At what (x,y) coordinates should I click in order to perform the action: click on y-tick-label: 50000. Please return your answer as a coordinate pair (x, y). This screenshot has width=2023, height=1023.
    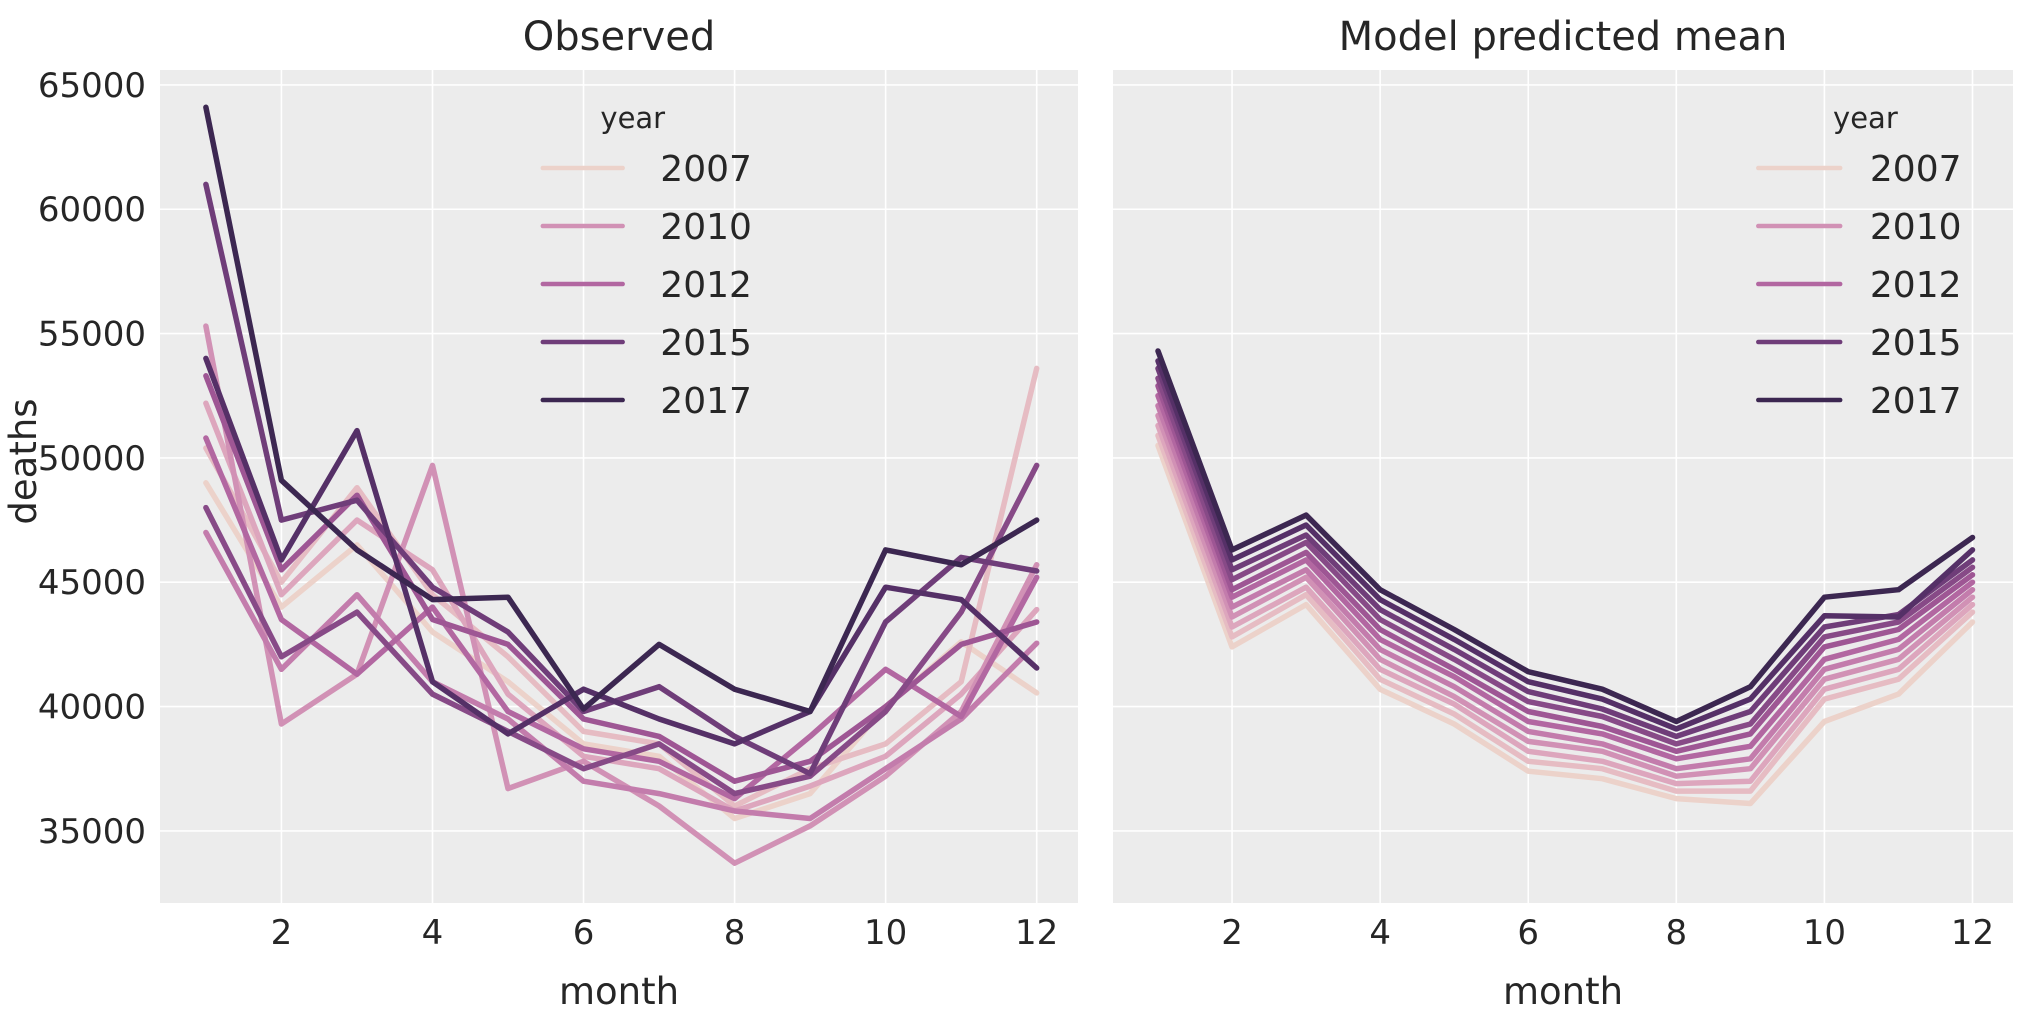
    Looking at the image, I should click on (92, 459).